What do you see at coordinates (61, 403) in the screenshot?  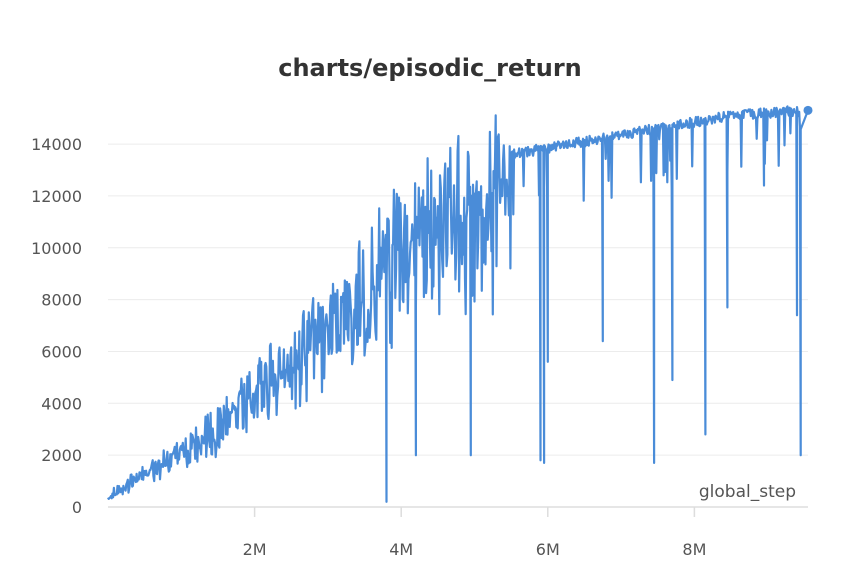 I see `y-tick-label: 4000` at bounding box center [61, 403].